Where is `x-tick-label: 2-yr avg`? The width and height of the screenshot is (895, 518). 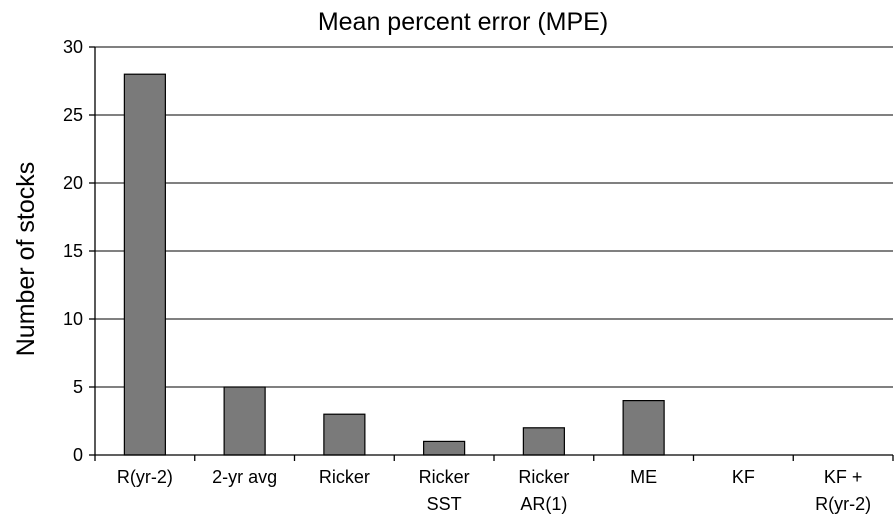
x-tick-label: 2-yr avg is located at coordinates (244, 477).